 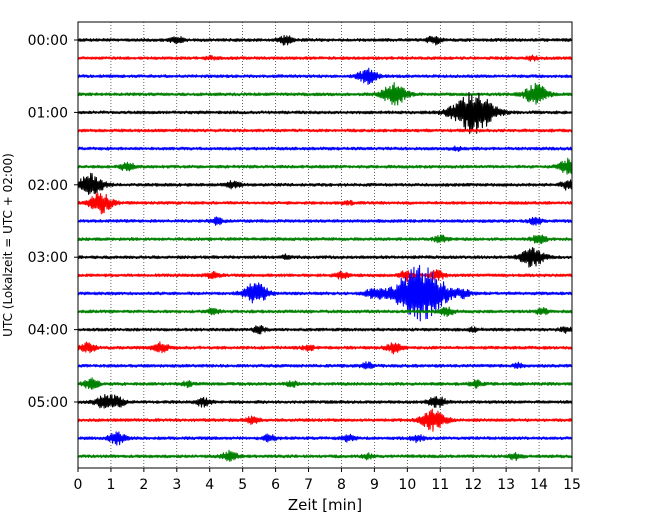 I want to click on x-tick-label: 8, so click(x=341, y=485).